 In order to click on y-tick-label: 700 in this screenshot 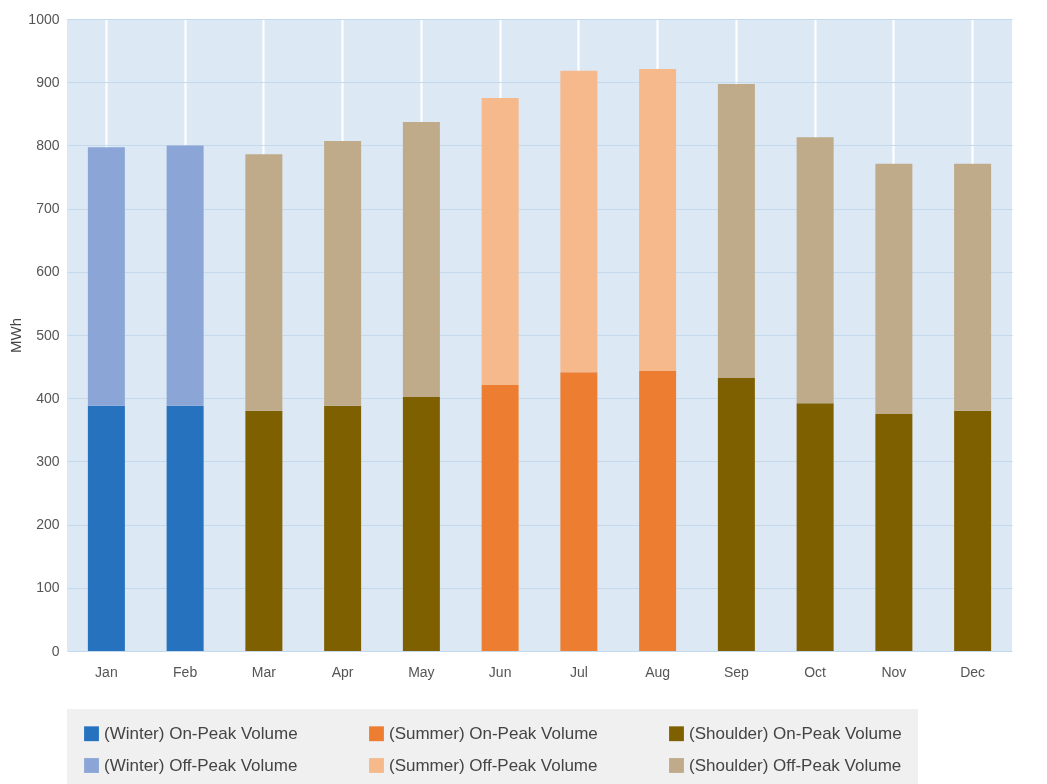, I will do `click(48, 208)`.